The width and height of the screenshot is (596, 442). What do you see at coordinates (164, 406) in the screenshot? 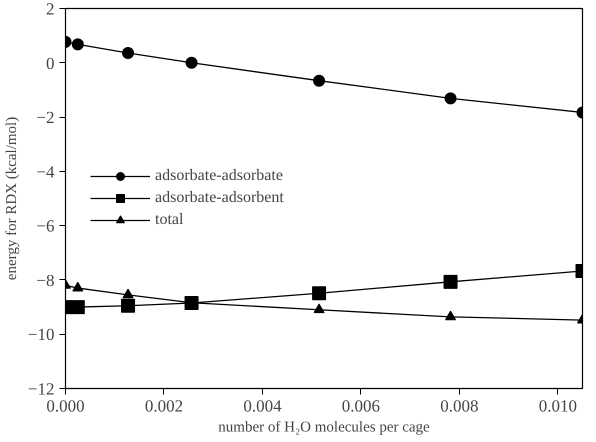
I see `x-tick-label: 0.002` at bounding box center [164, 406].